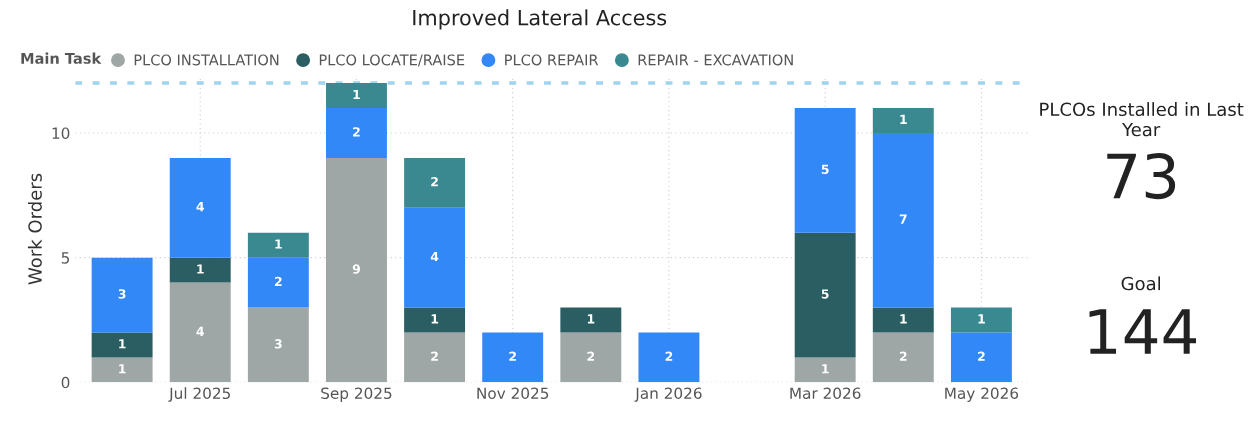 The image size is (1254, 432). I want to click on y-axis-title: Work Orders, so click(34, 229).